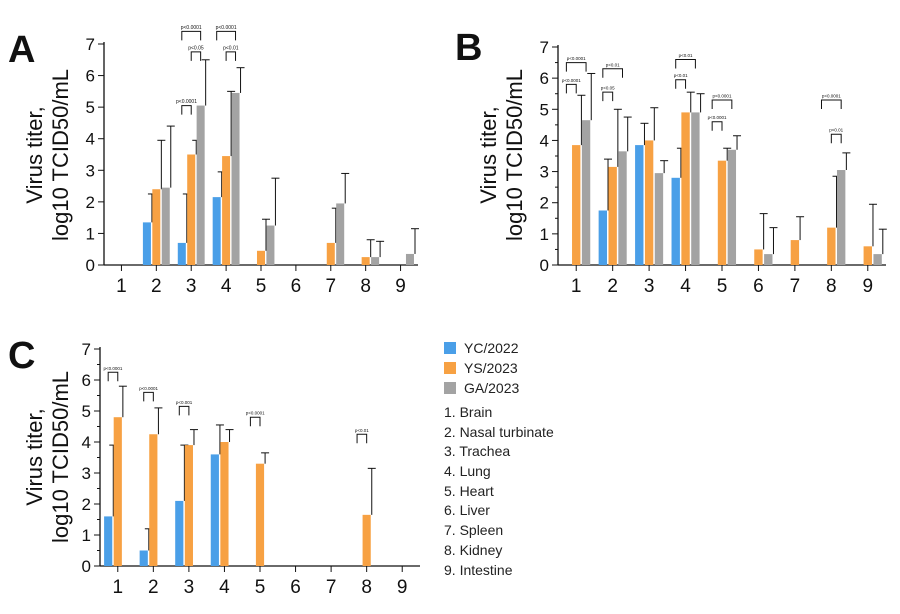 The height and width of the screenshot is (614, 900). I want to click on x-tick-label-c: 8, so click(366, 587).